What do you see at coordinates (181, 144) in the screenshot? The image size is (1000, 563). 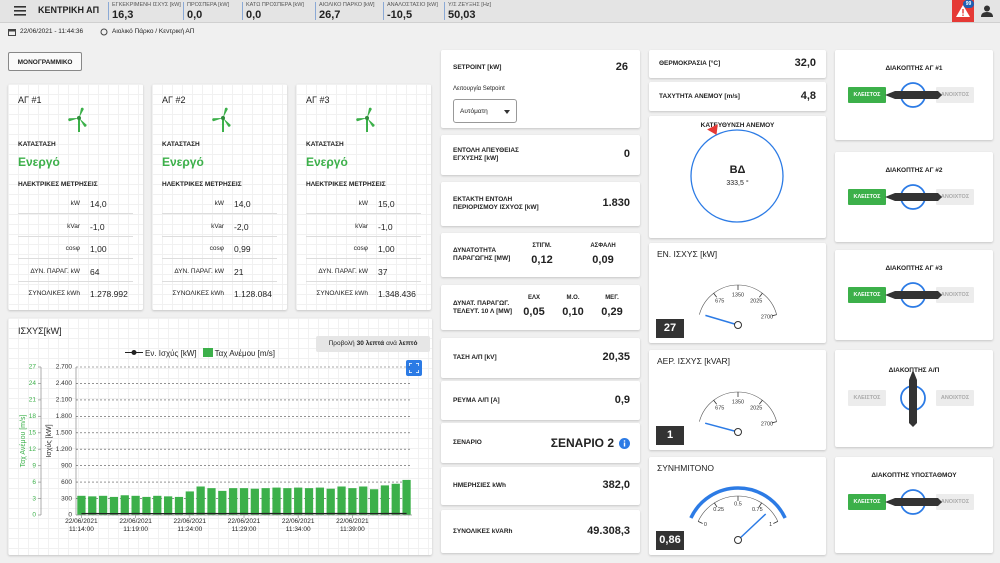 I see `status-label: ΚΑΤΑΣΤΑΣΗ` at bounding box center [181, 144].